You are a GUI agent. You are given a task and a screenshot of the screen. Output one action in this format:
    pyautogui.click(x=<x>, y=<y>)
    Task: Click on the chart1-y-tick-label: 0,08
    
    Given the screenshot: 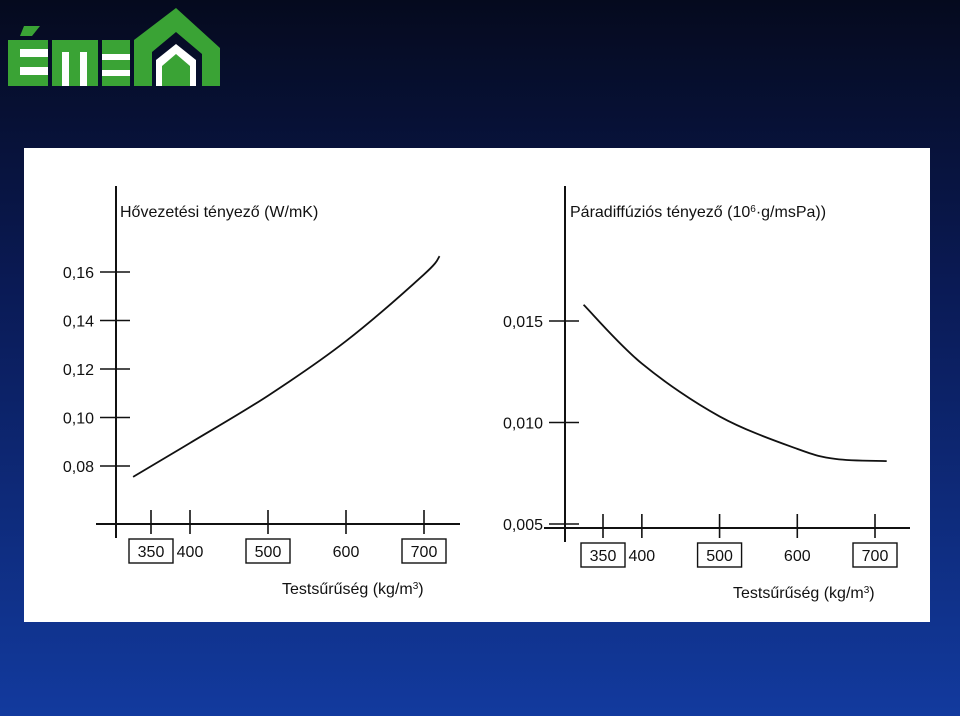 What is the action you would take?
    pyautogui.click(x=78, y=467)
    